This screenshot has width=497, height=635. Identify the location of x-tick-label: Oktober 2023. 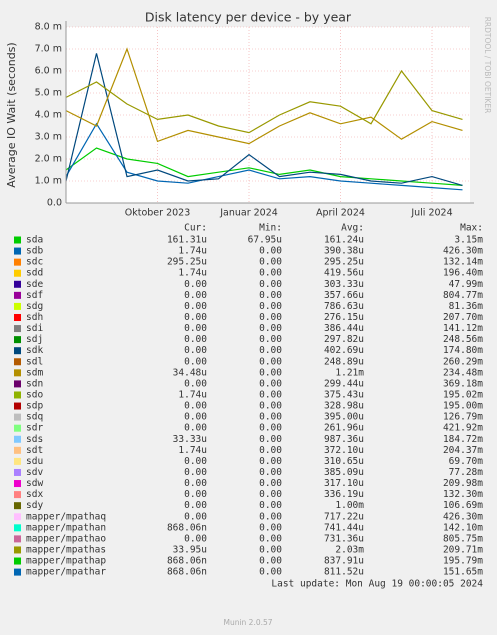
(158, 213).